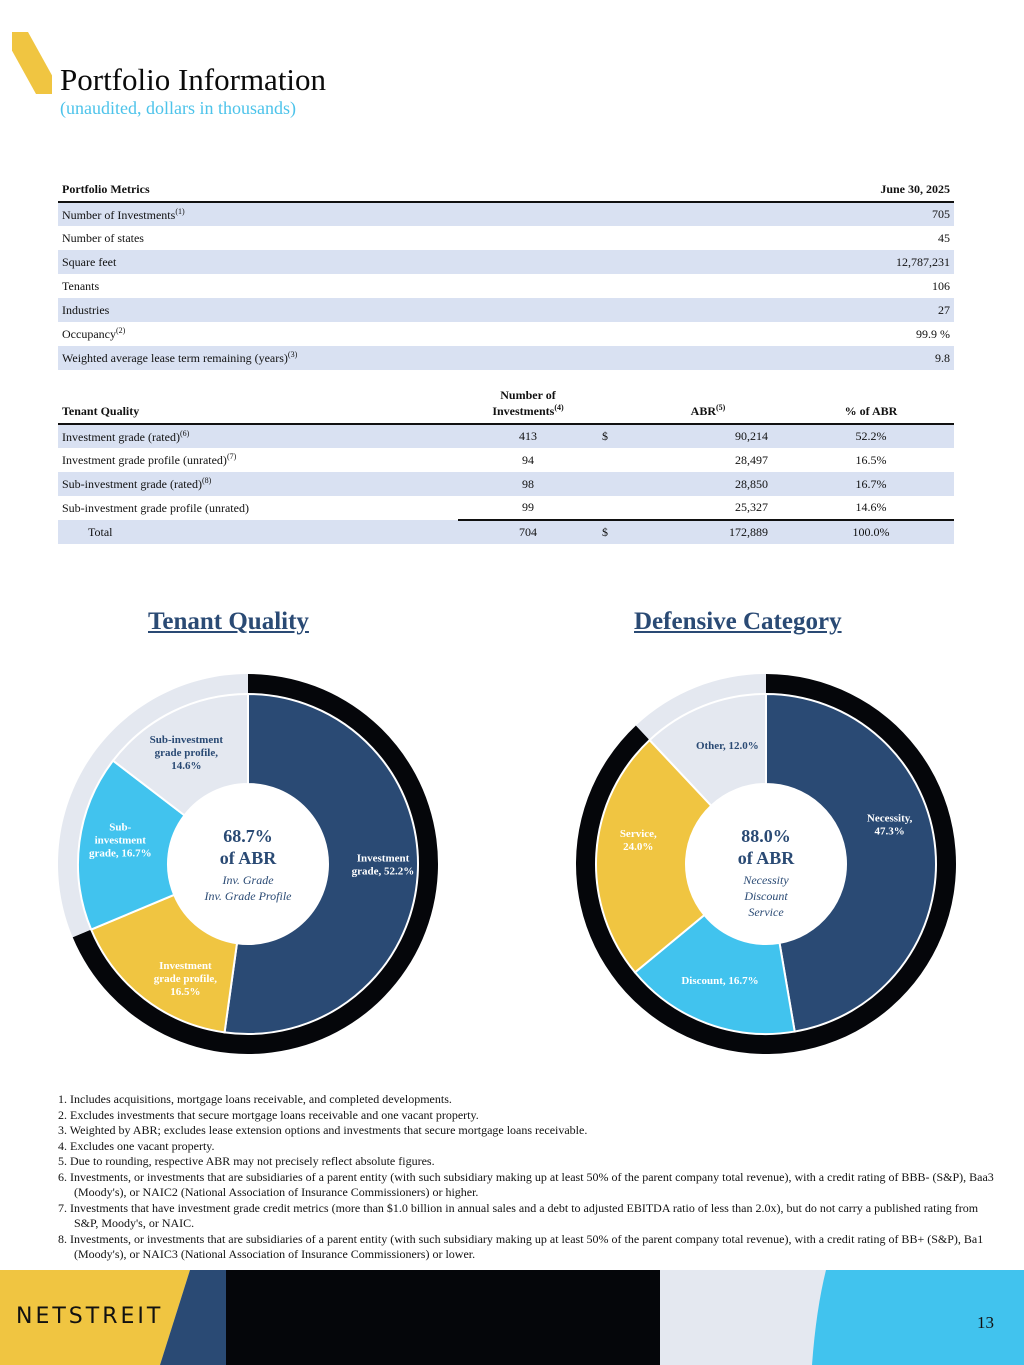 The image size is (1024, 1365). I want to click on slice-other, so click(707, 750).